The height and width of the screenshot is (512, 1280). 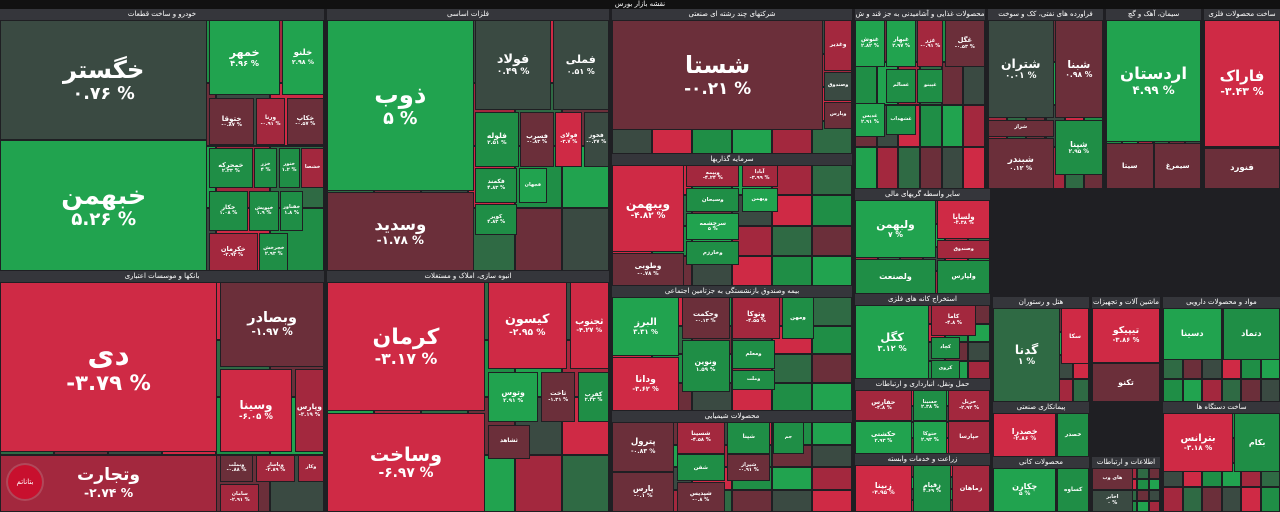 What do you see at coordinates (104, 205) in the screenshot?
I see `stock-tile: خبهمن ۵.۲۶ %` at bounding box center [104, 205].